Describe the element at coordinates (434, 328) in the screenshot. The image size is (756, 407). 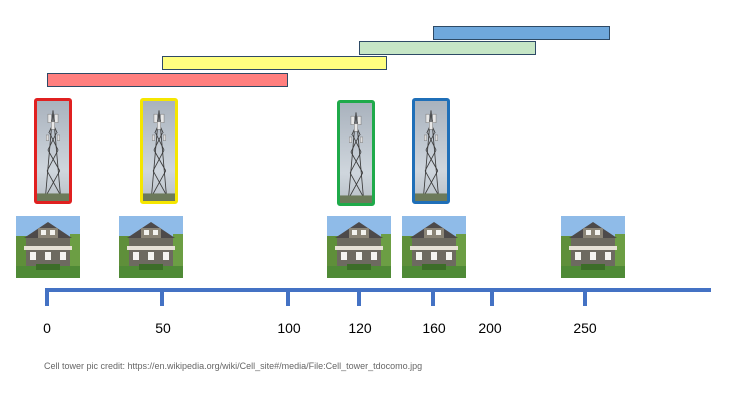
I see `axis-tick-label: 160` at that location.